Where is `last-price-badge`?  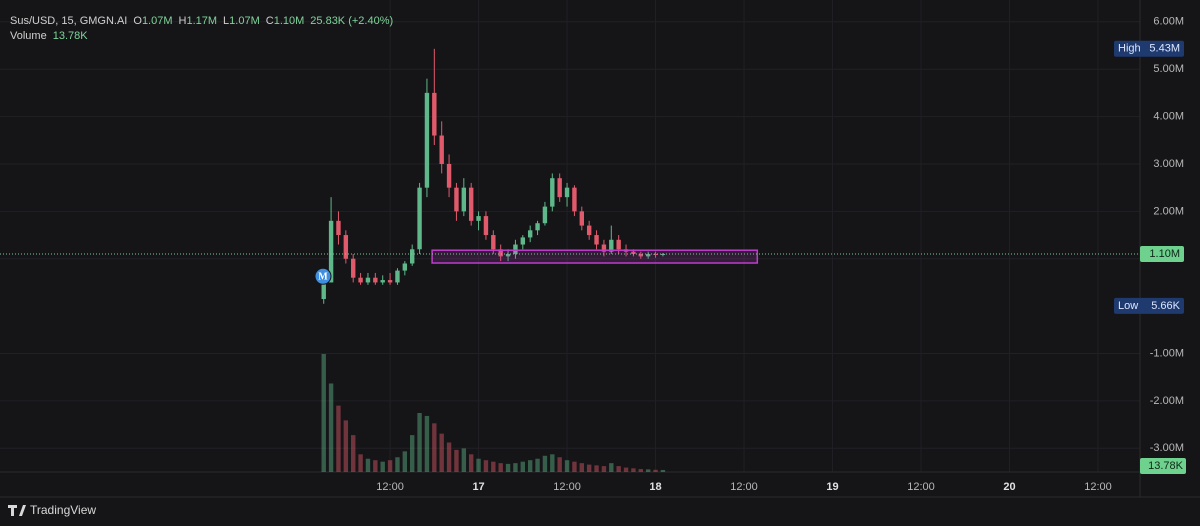 last-price-badge is located at coordinates (1162, 254).